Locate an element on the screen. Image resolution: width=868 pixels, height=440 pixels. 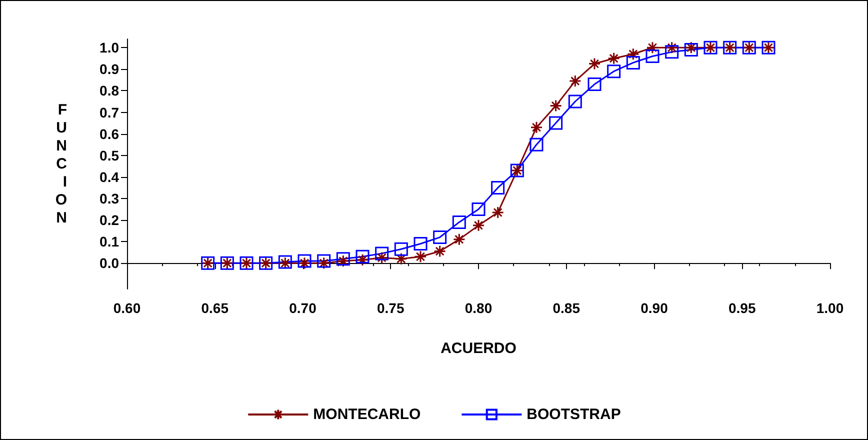
x-tick-label: 0.60 is located at coordinates (127, 308).